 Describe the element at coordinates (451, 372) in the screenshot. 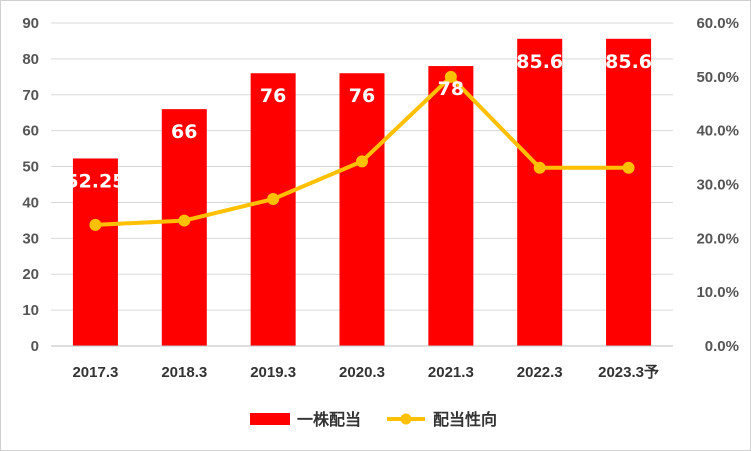

I see `x-tick-label: 2021.3` at that location.